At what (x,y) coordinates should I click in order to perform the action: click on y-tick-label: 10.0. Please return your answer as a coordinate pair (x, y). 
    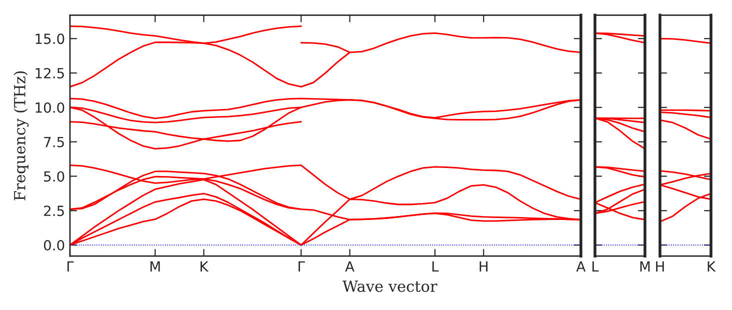
    Looking at the image, I should click on (50, 107).